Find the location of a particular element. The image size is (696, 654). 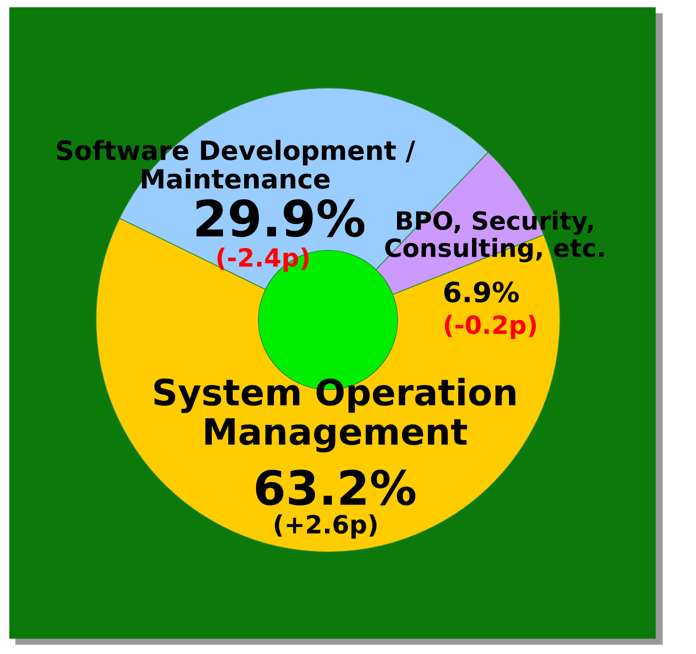

text: (+2.6p) is located at coordinates (325, 526).